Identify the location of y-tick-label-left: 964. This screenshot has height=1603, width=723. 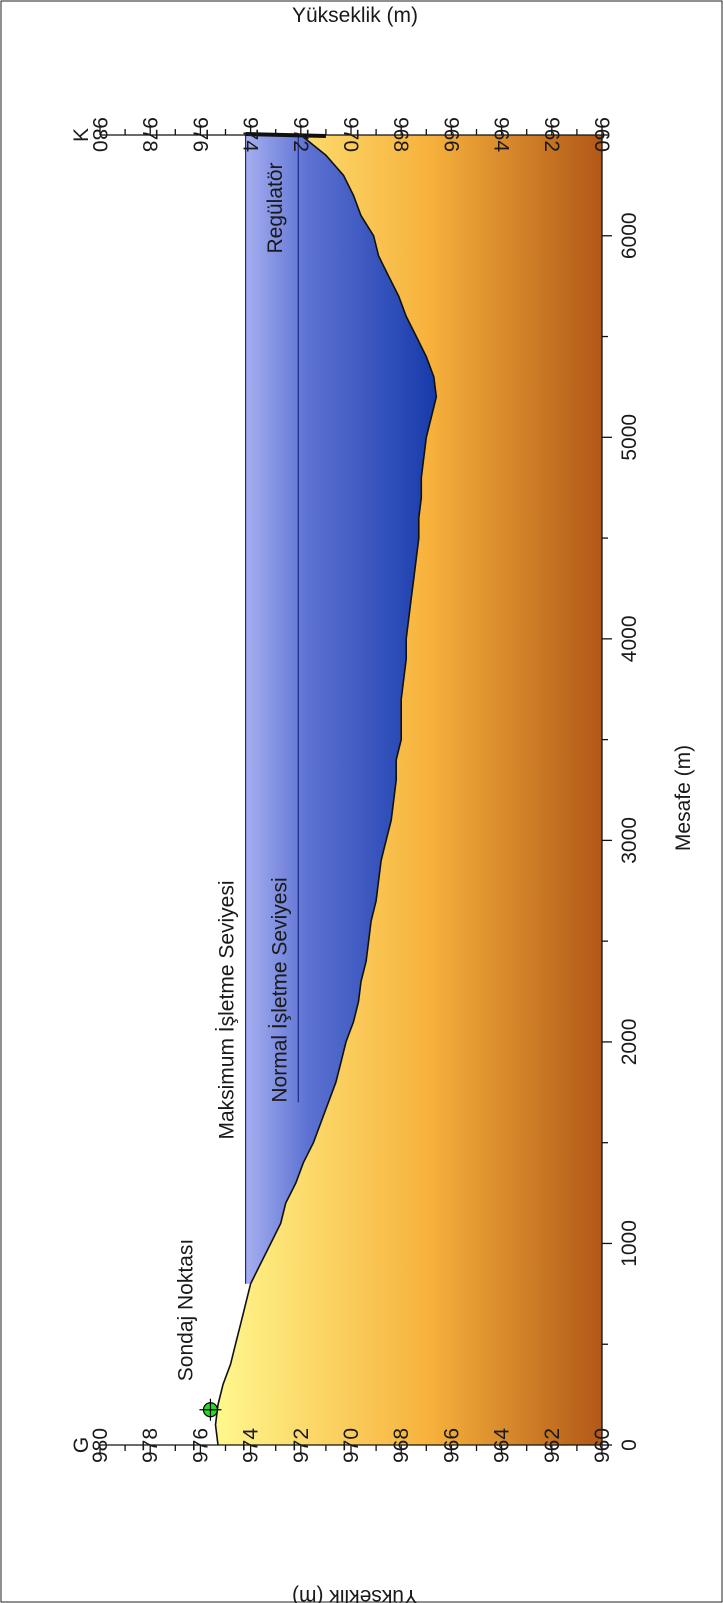
(502, 1445).